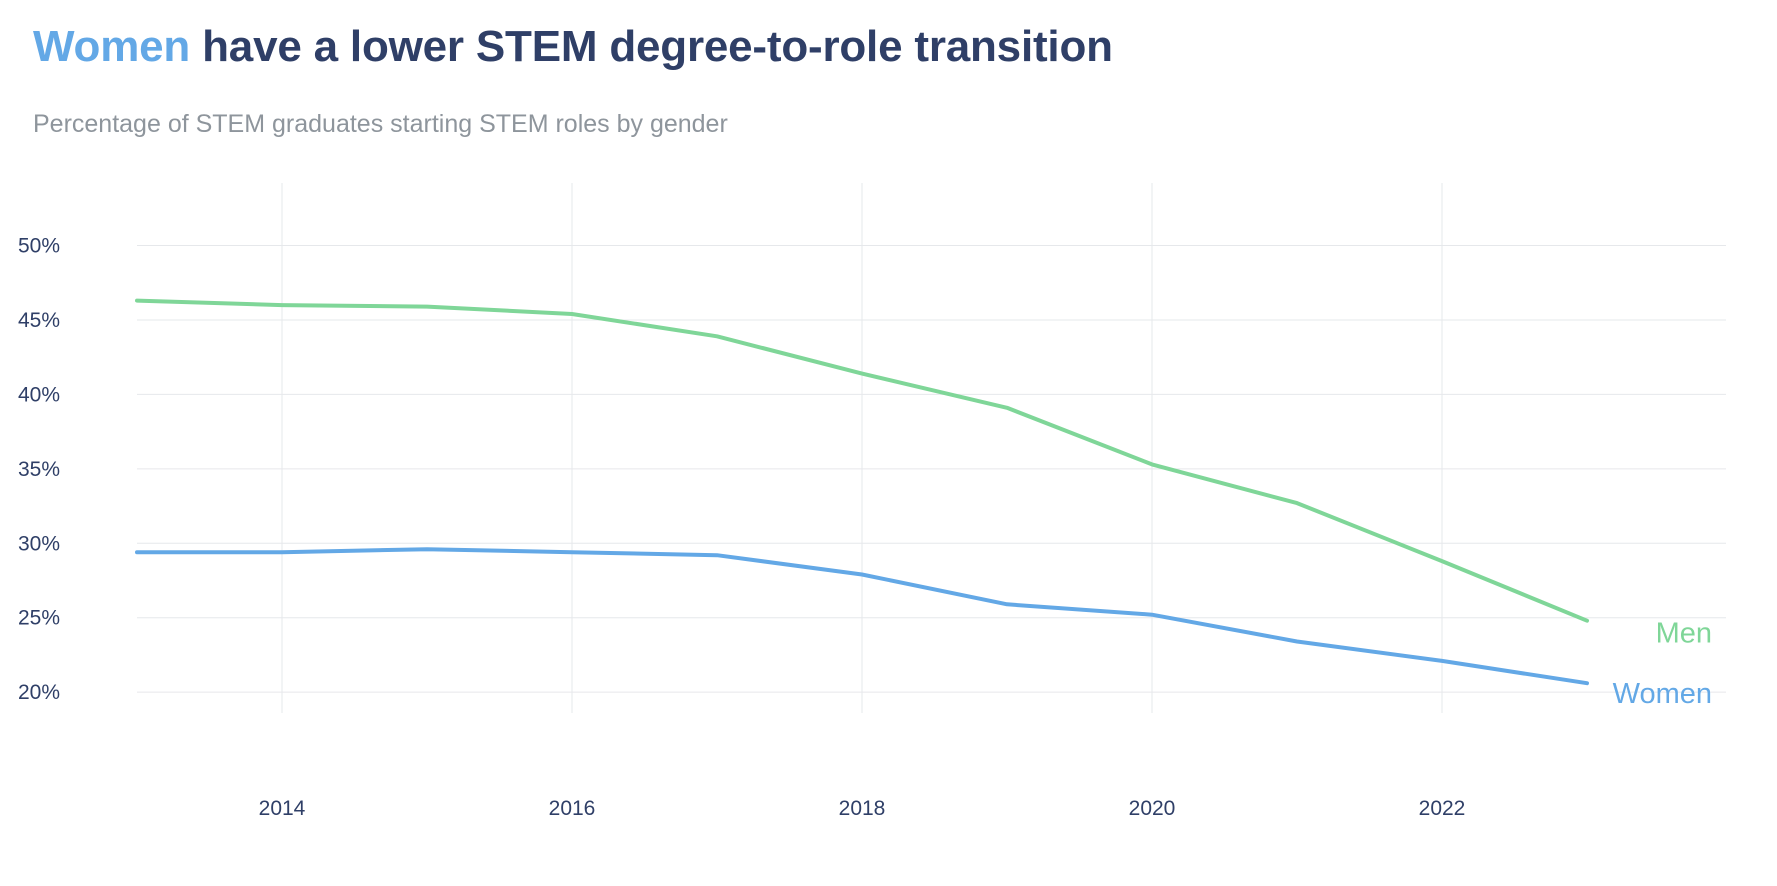  What do you see at coordinates (39, 246) in the screenshot?
I see `y-tick-label-50: 50%` at bounding box center [39, 246].